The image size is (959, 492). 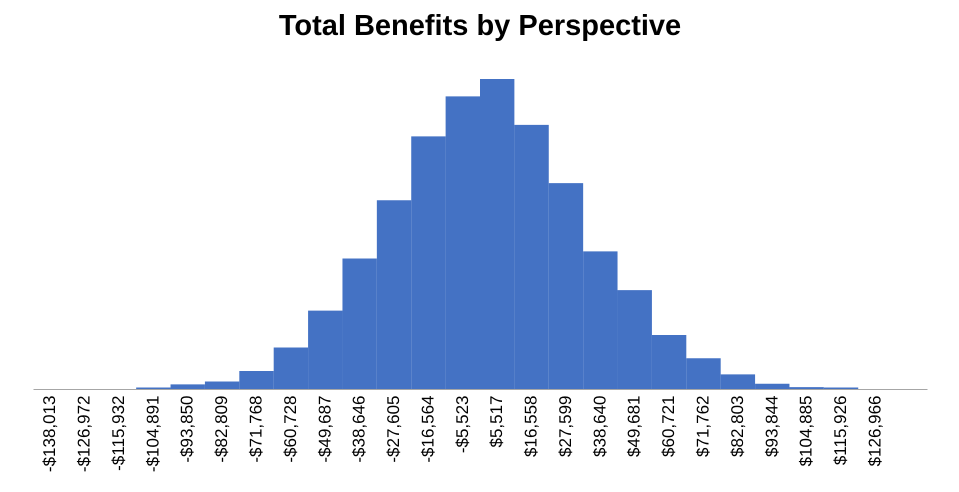 What do you see at coordinates (290, 429) in the screenshot?
I see `x-tick-label: -$60,728` at bounding box center [290, 429].